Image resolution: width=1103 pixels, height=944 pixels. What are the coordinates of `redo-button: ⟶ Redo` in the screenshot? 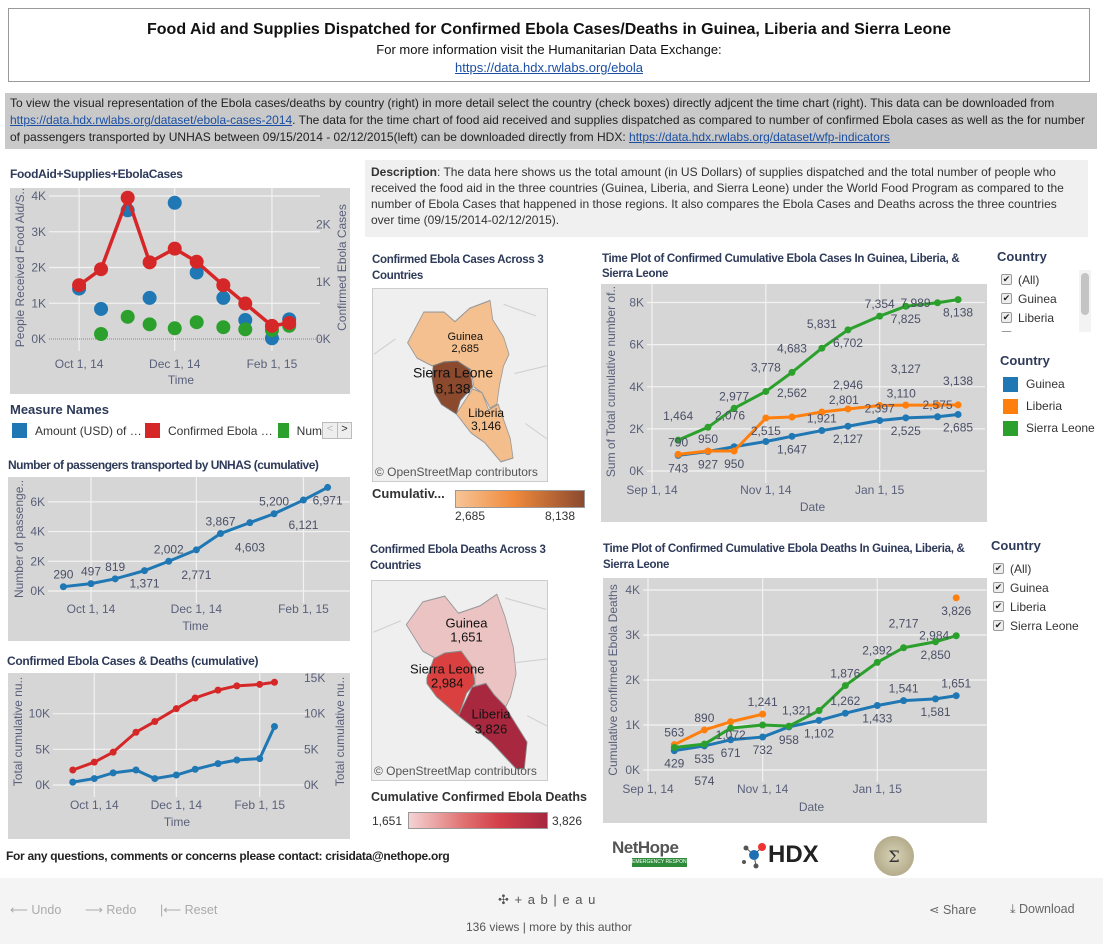 It's located at (111, 910).